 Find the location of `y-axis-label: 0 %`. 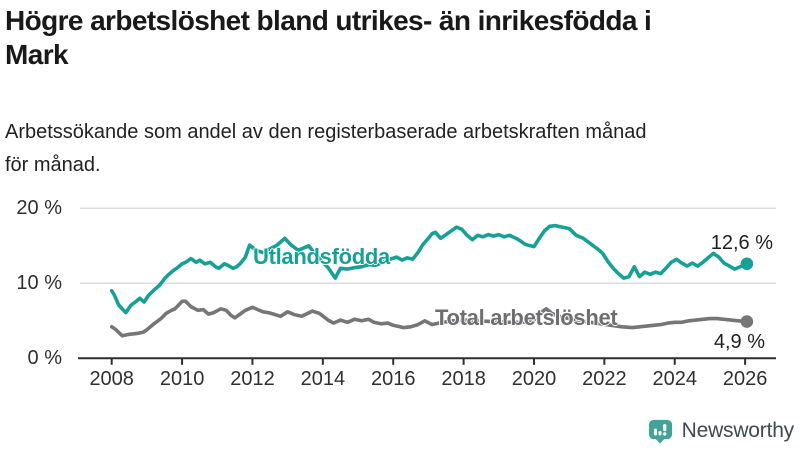

y-axis-label: 0 % is located at coordinates (44, 358).